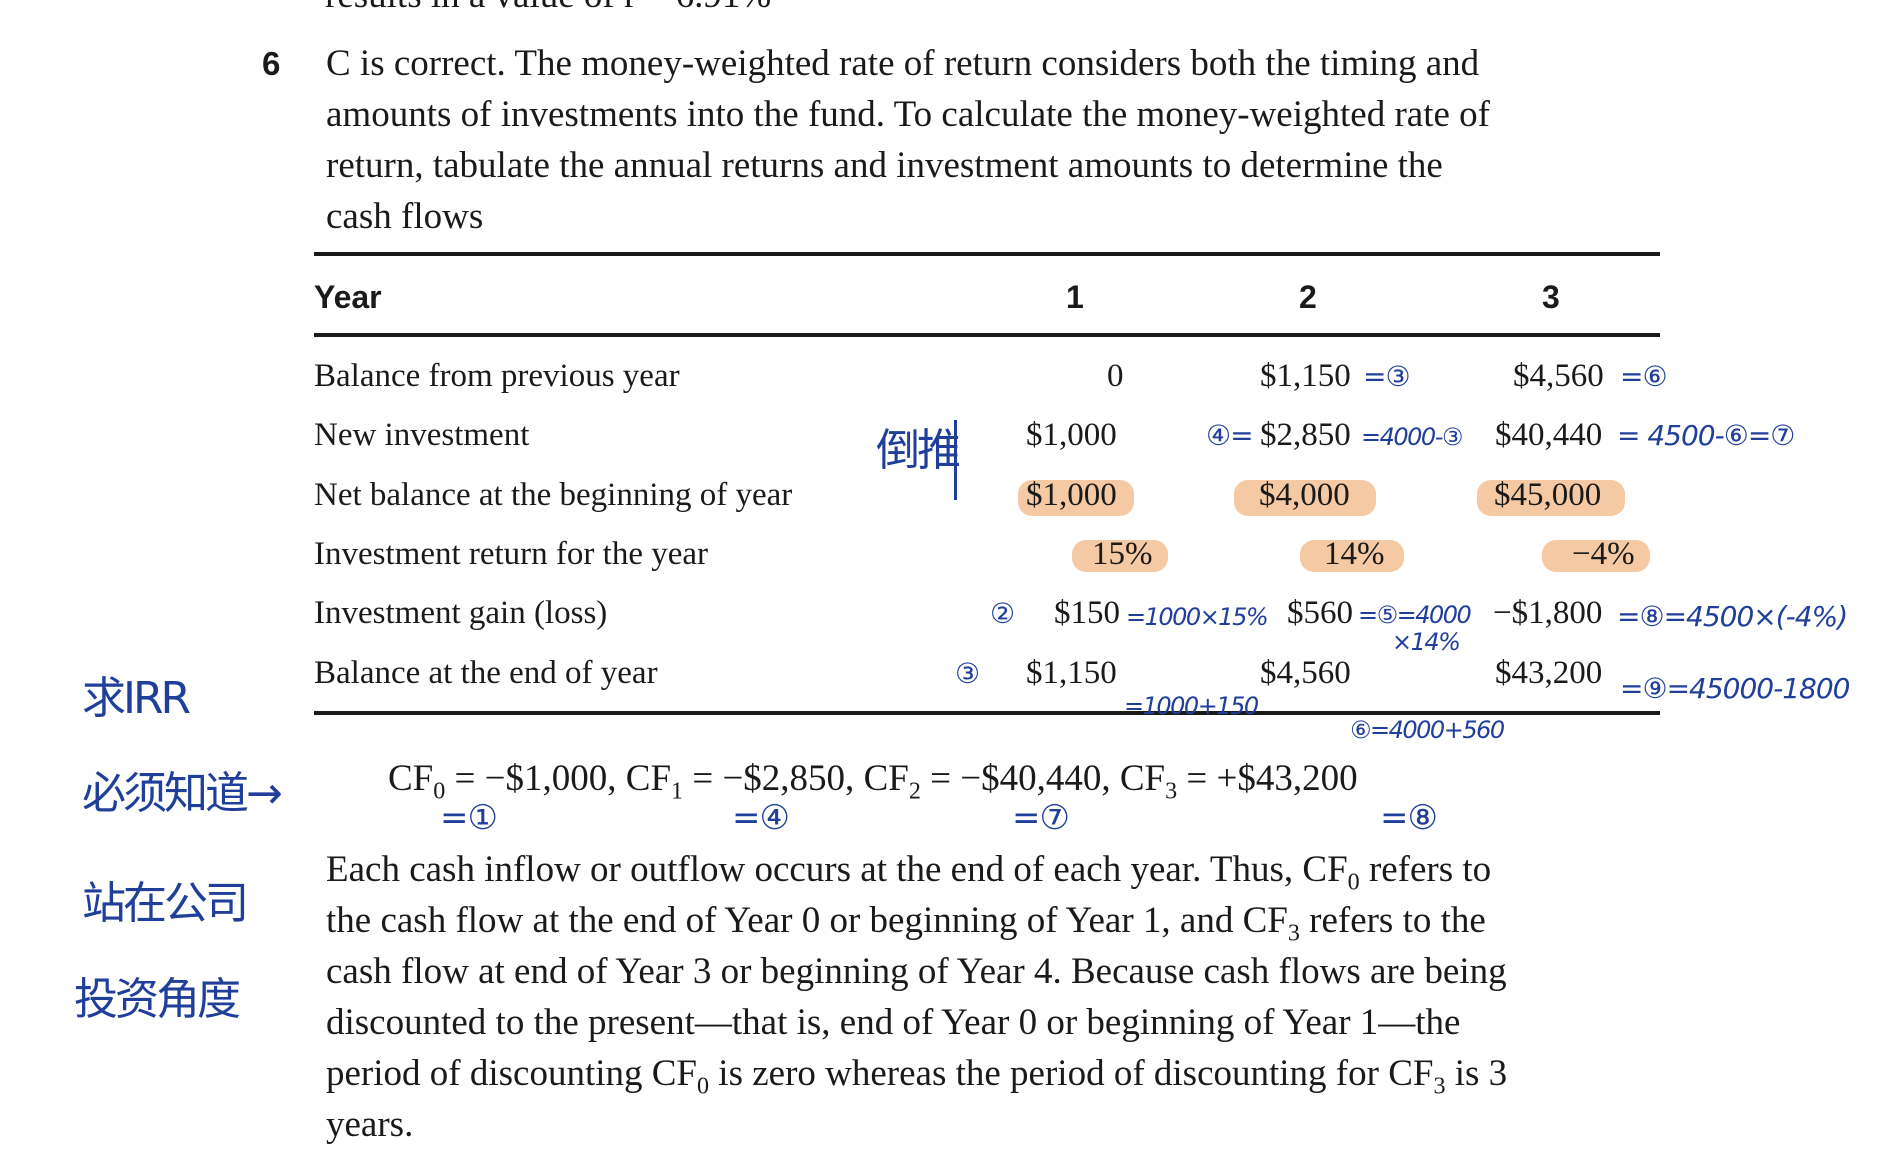  I want to click on row-label: Balance from previous year, so click(497, 376).